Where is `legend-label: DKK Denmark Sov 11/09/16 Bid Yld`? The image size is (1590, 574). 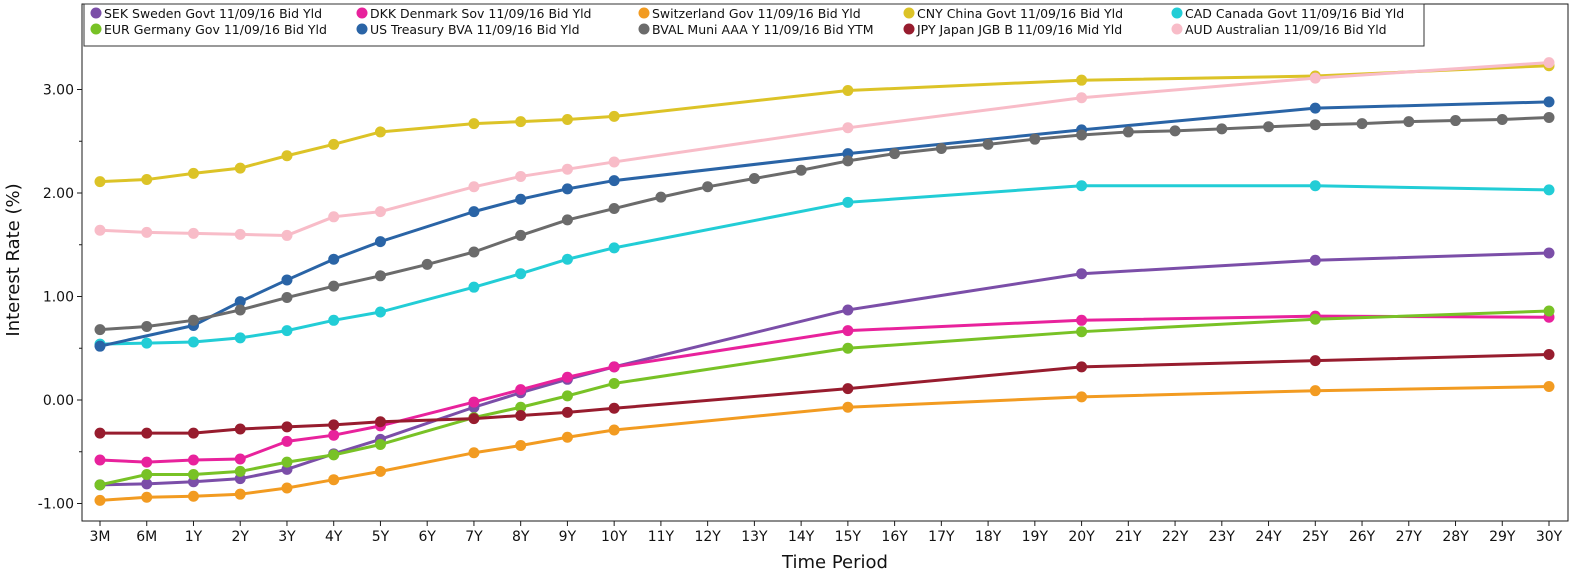
legend-label: DKK Denmark Sov 11/09/16 Bid Yld is located at coordinates (480, 13).